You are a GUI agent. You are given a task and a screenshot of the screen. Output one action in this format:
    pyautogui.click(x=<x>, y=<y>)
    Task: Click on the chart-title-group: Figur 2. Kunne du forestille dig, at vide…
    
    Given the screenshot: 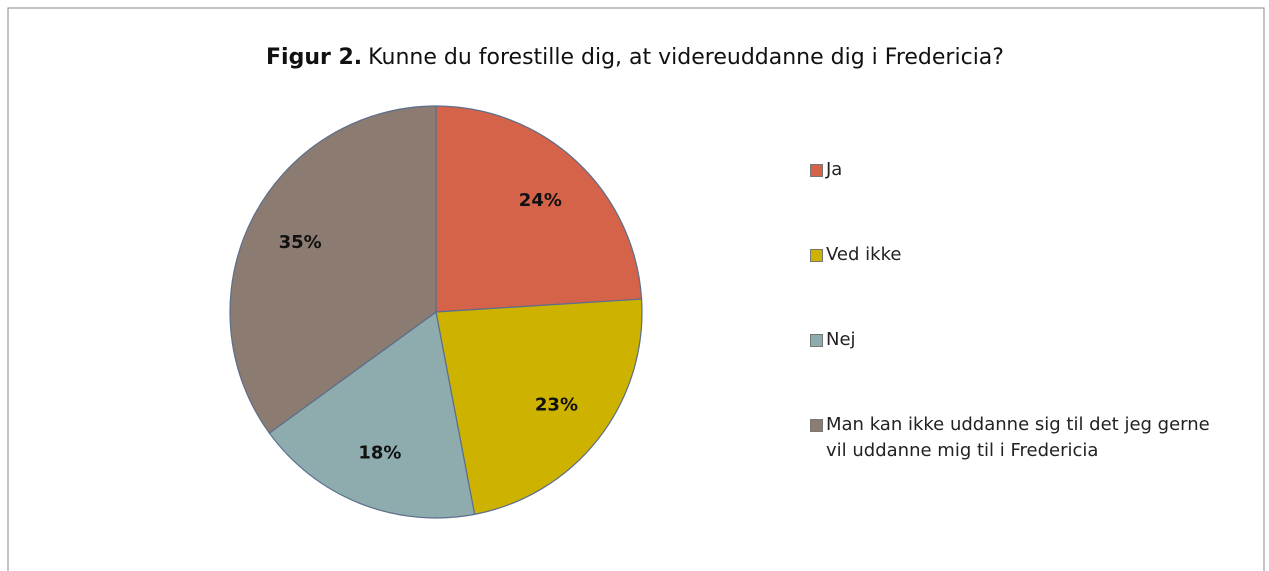 What is the action you would take?
    pyautogui.click(x=635, y=57)
    